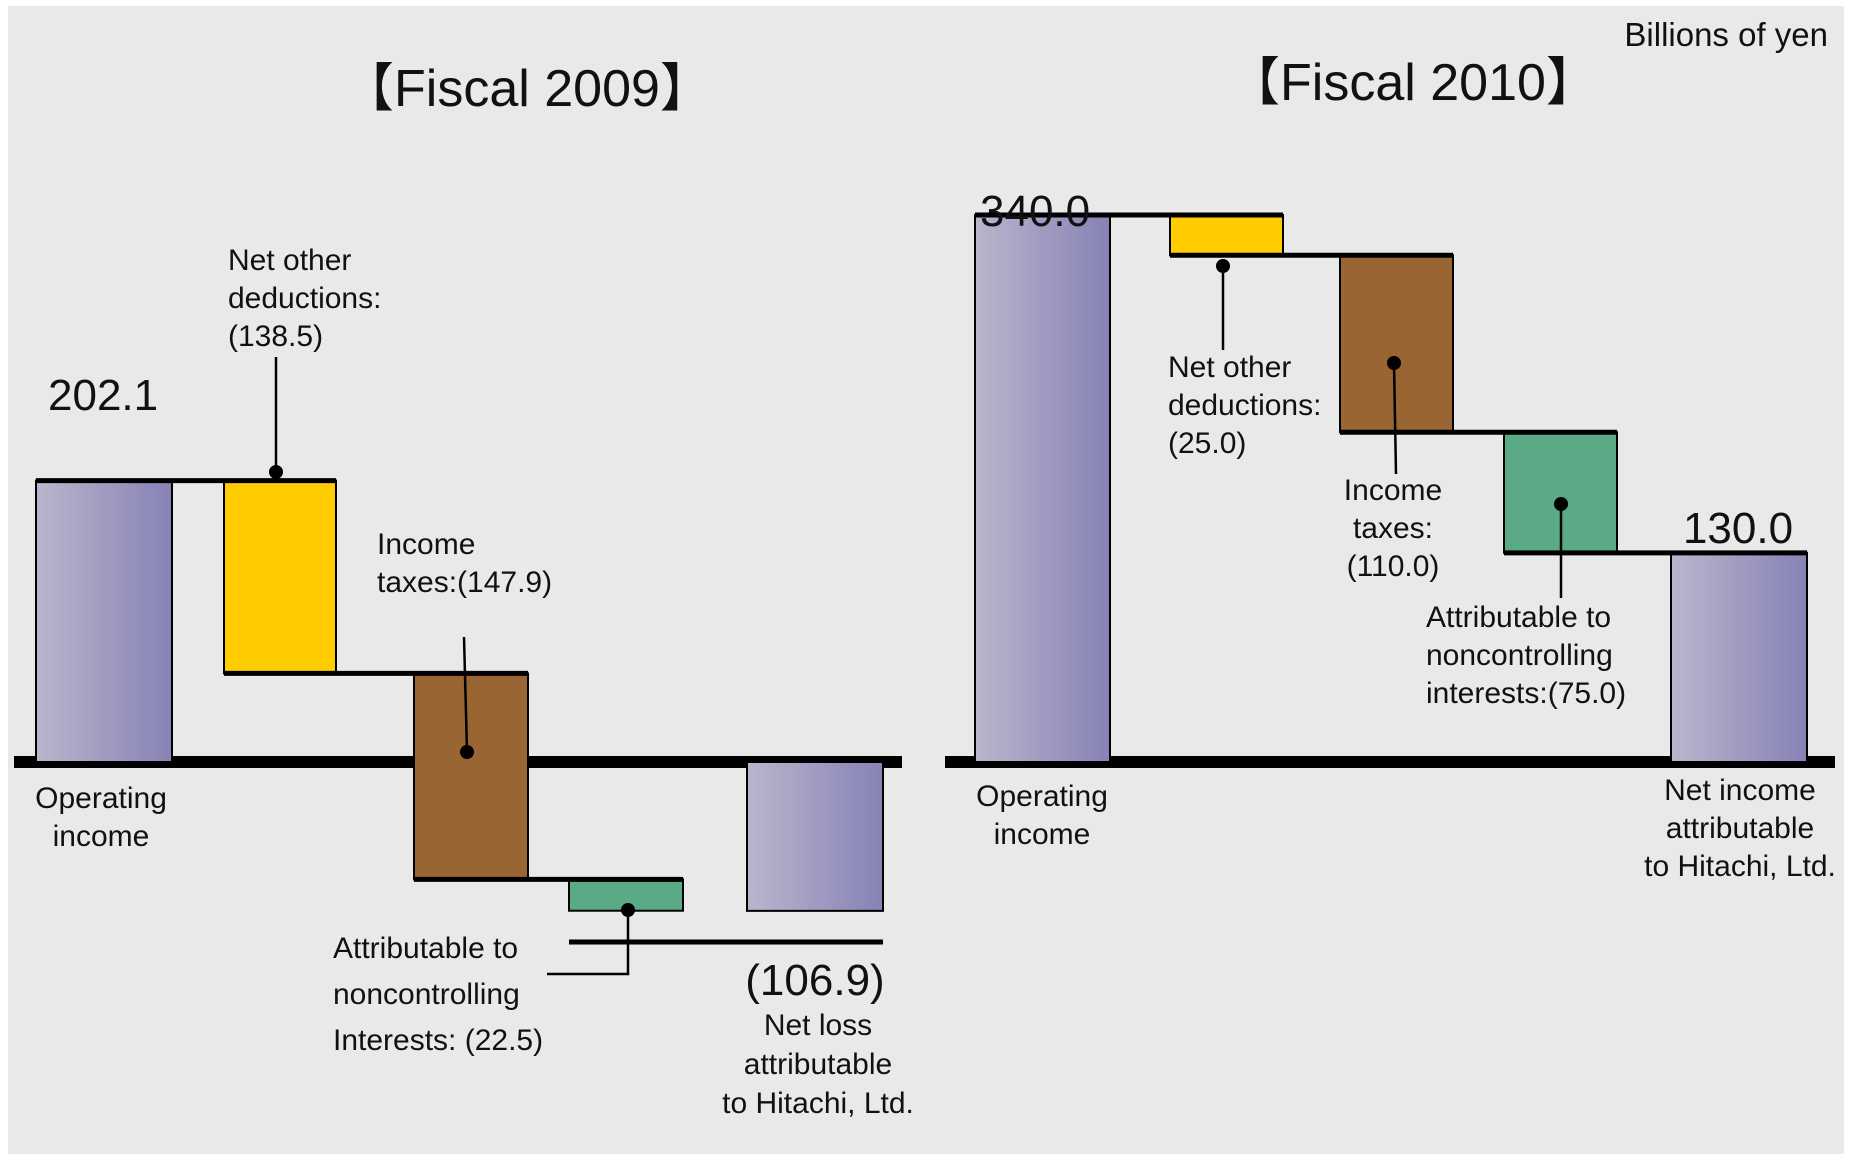 The height and width of the screenshot is (1160, 1850). I want to click on value-label-net-loss-2009: (106.9), so click(814, 980).